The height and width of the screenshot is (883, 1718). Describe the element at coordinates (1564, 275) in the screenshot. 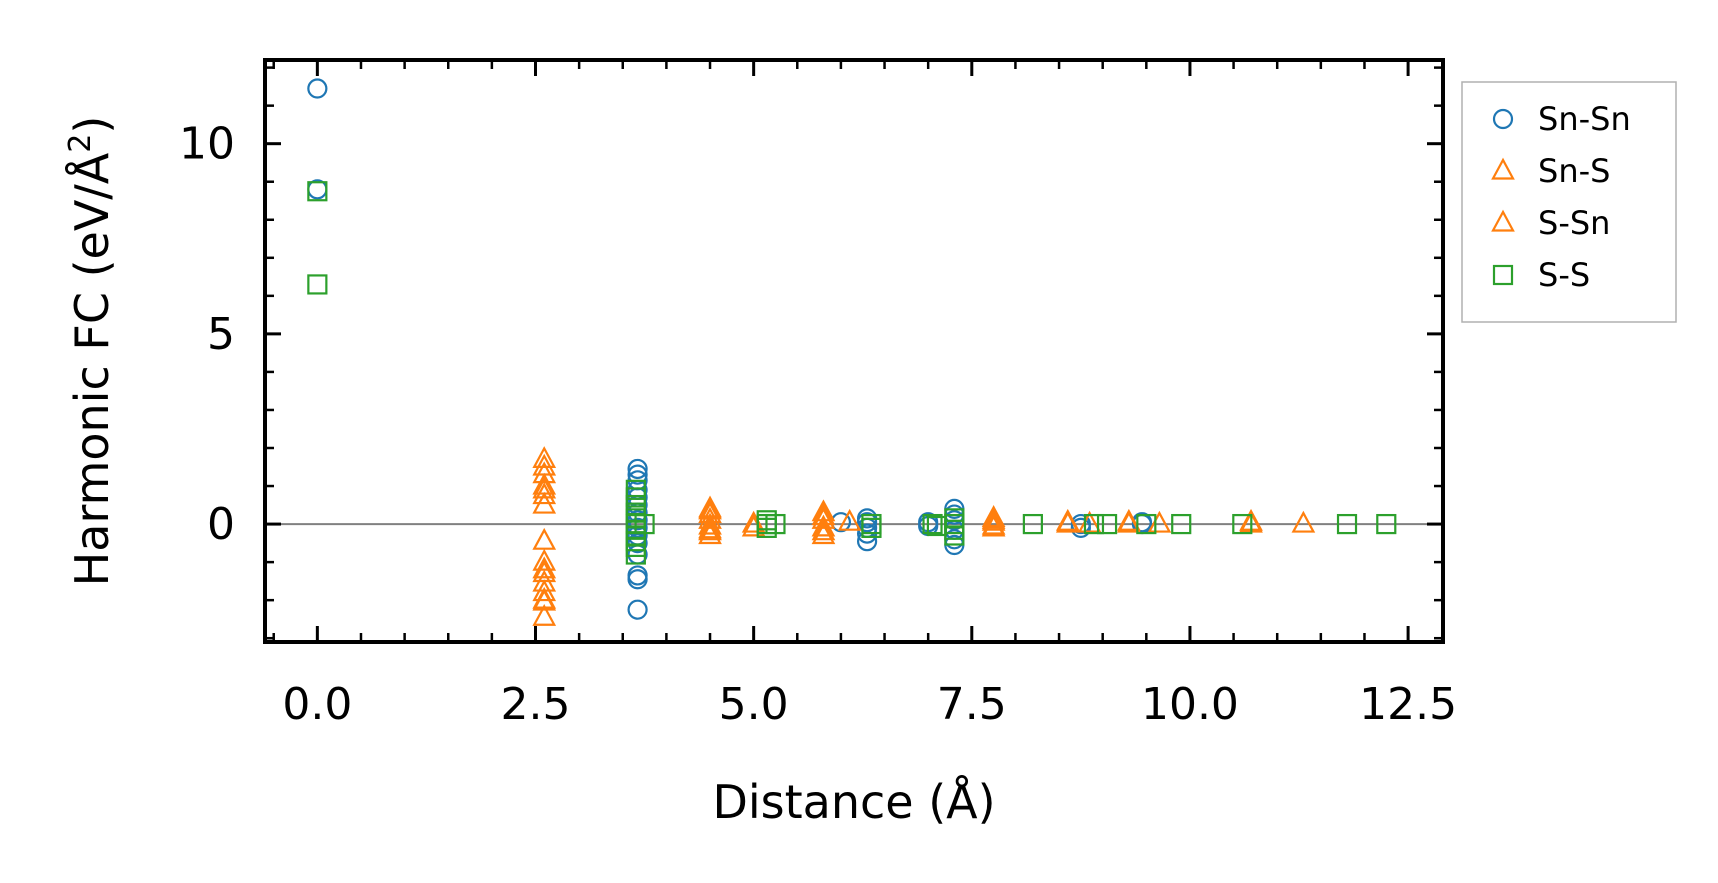

I see `legend-label-s-s: S-S` at that location.